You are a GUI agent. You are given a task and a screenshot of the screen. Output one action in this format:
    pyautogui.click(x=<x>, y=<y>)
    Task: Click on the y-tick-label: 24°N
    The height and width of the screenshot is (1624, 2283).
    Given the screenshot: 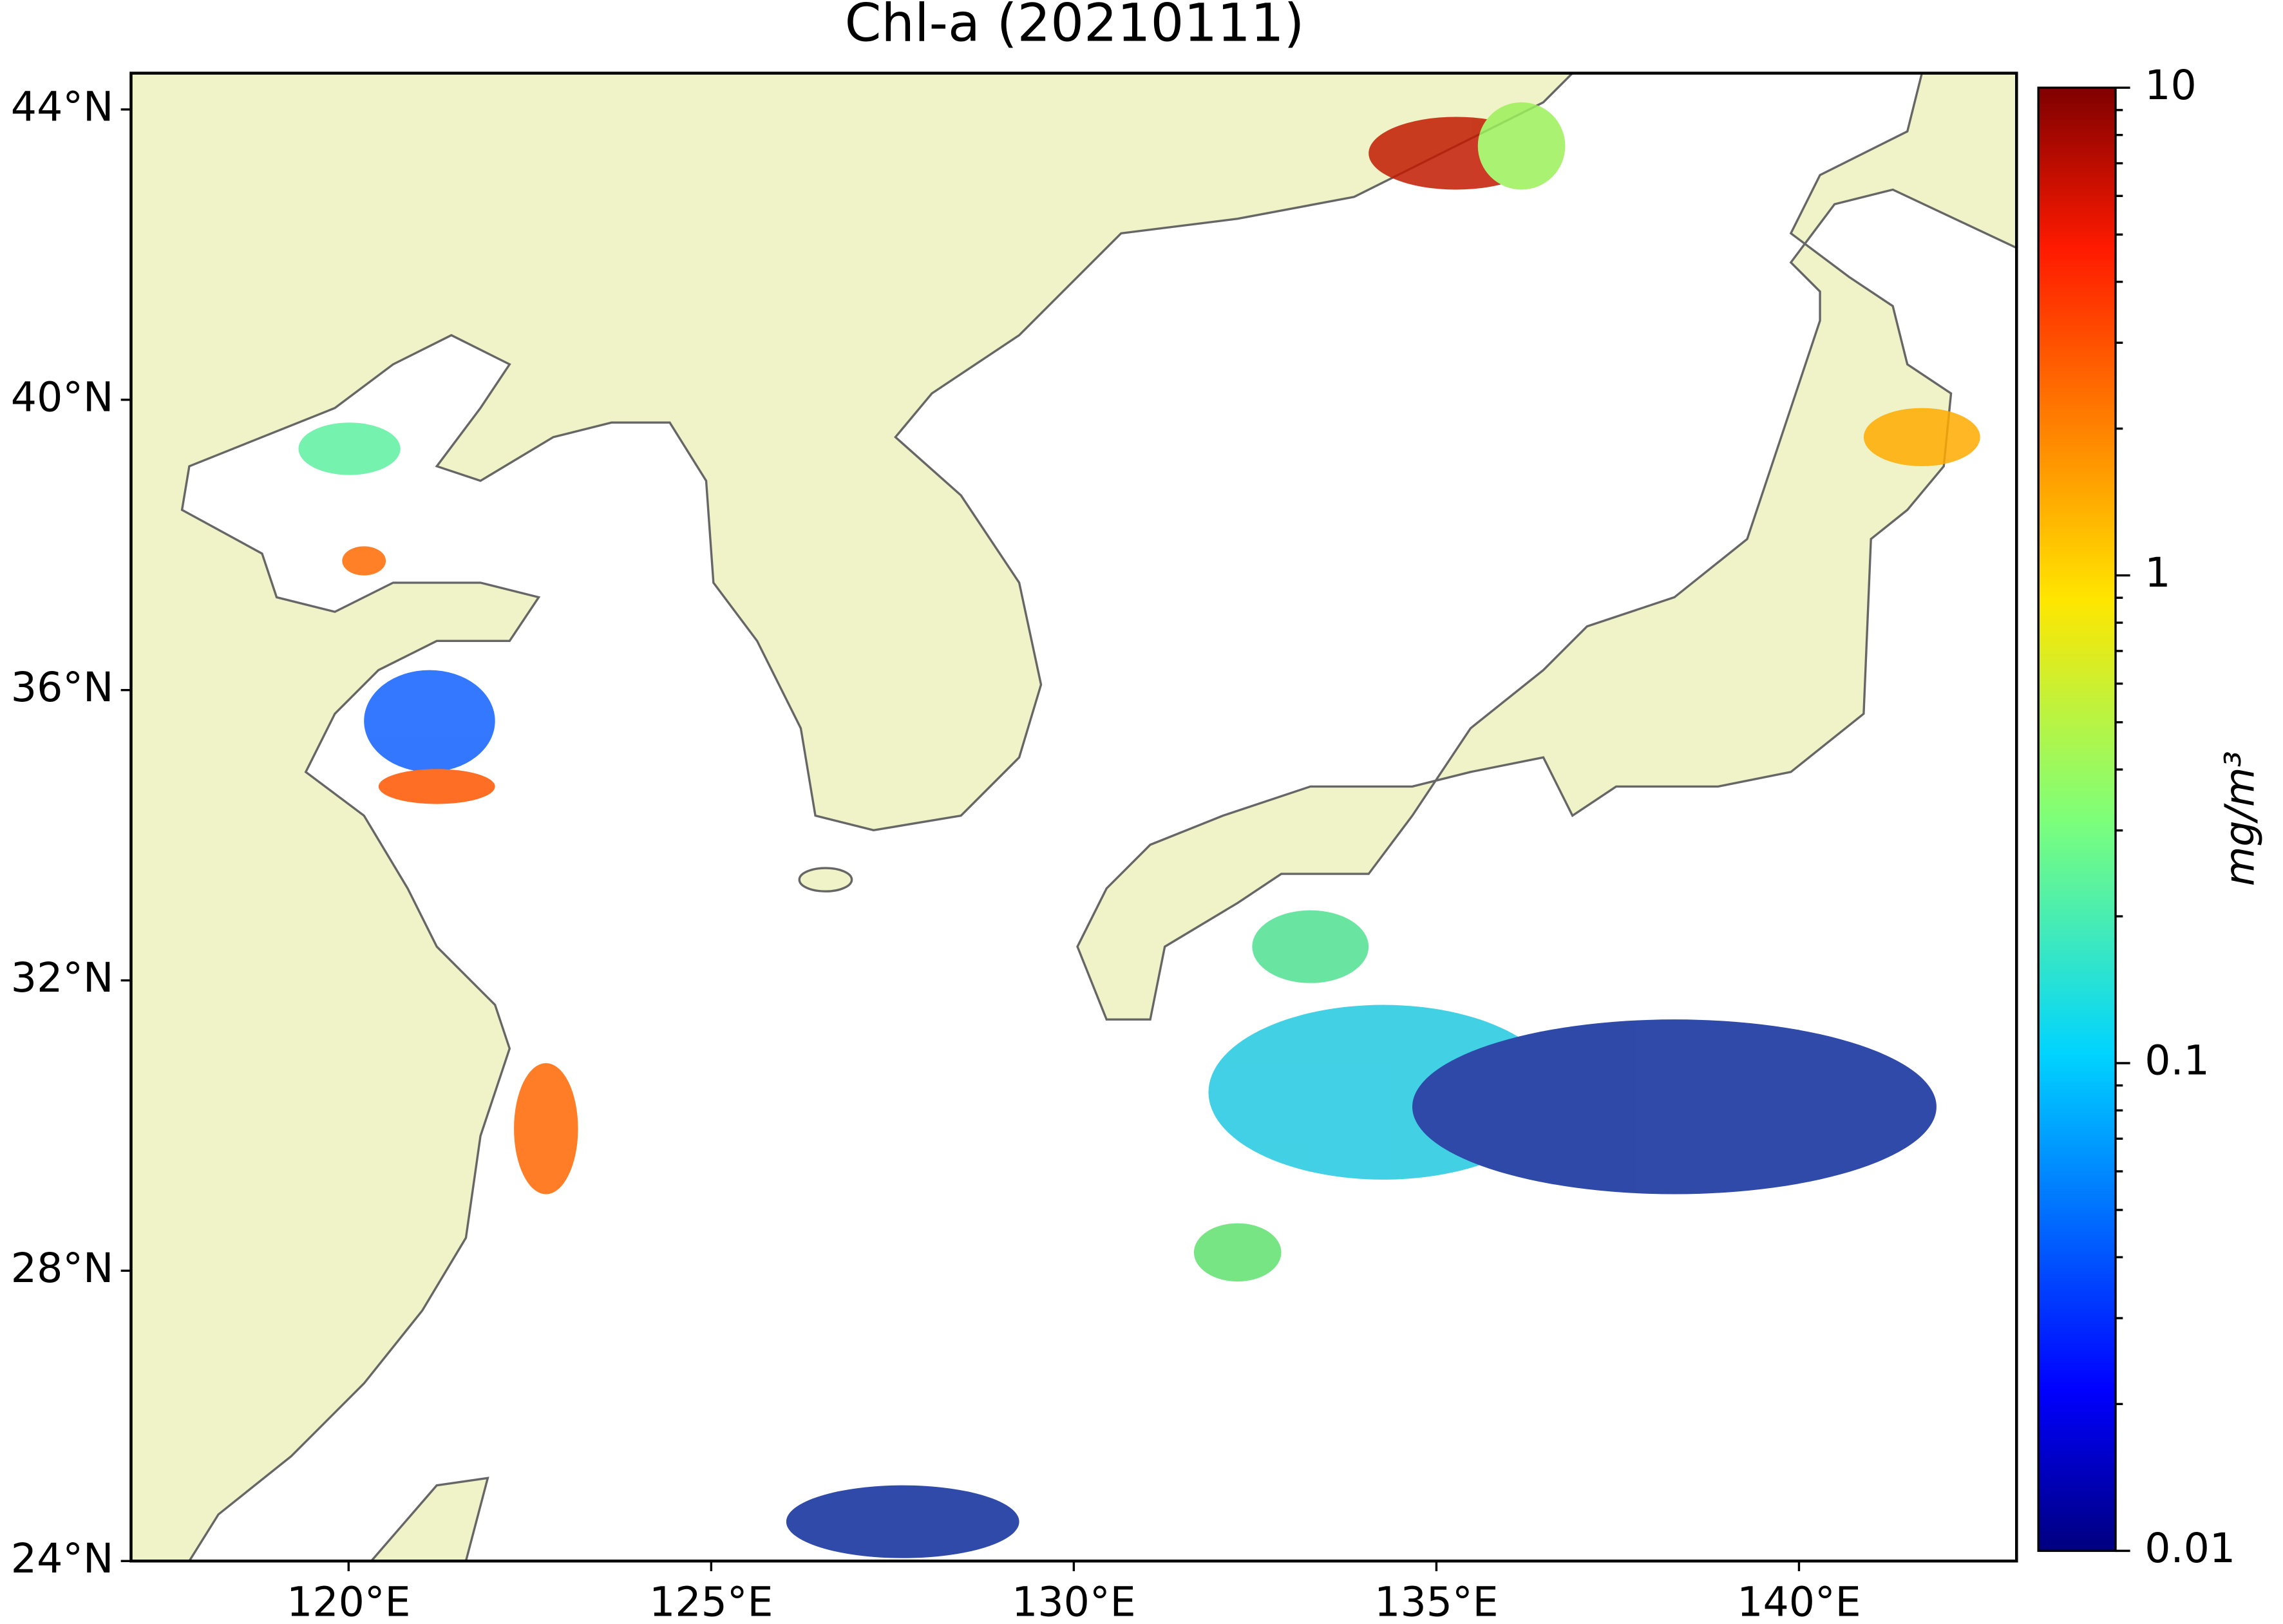 What is the action you would take?
    pyautogui.click(x=62, y=1558)
    